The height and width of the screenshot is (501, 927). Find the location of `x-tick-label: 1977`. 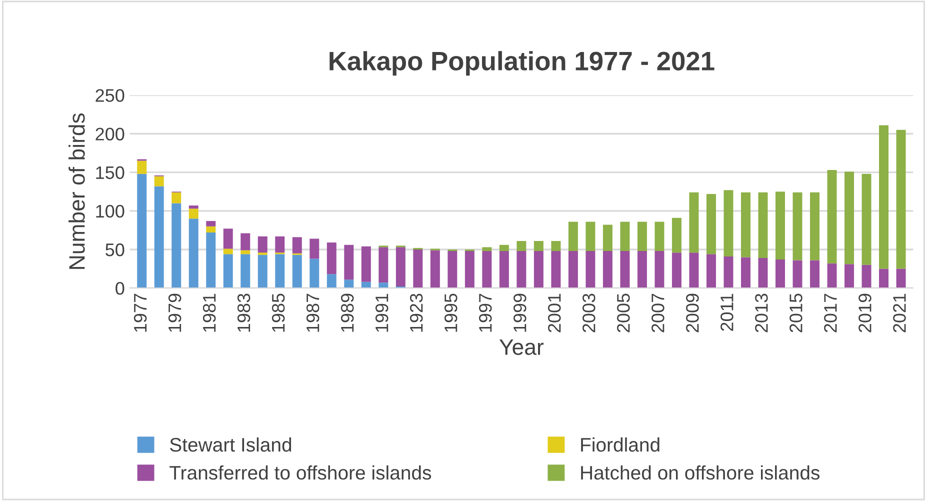

x-tick-label: 1977 is located at coordinates (140, 313).